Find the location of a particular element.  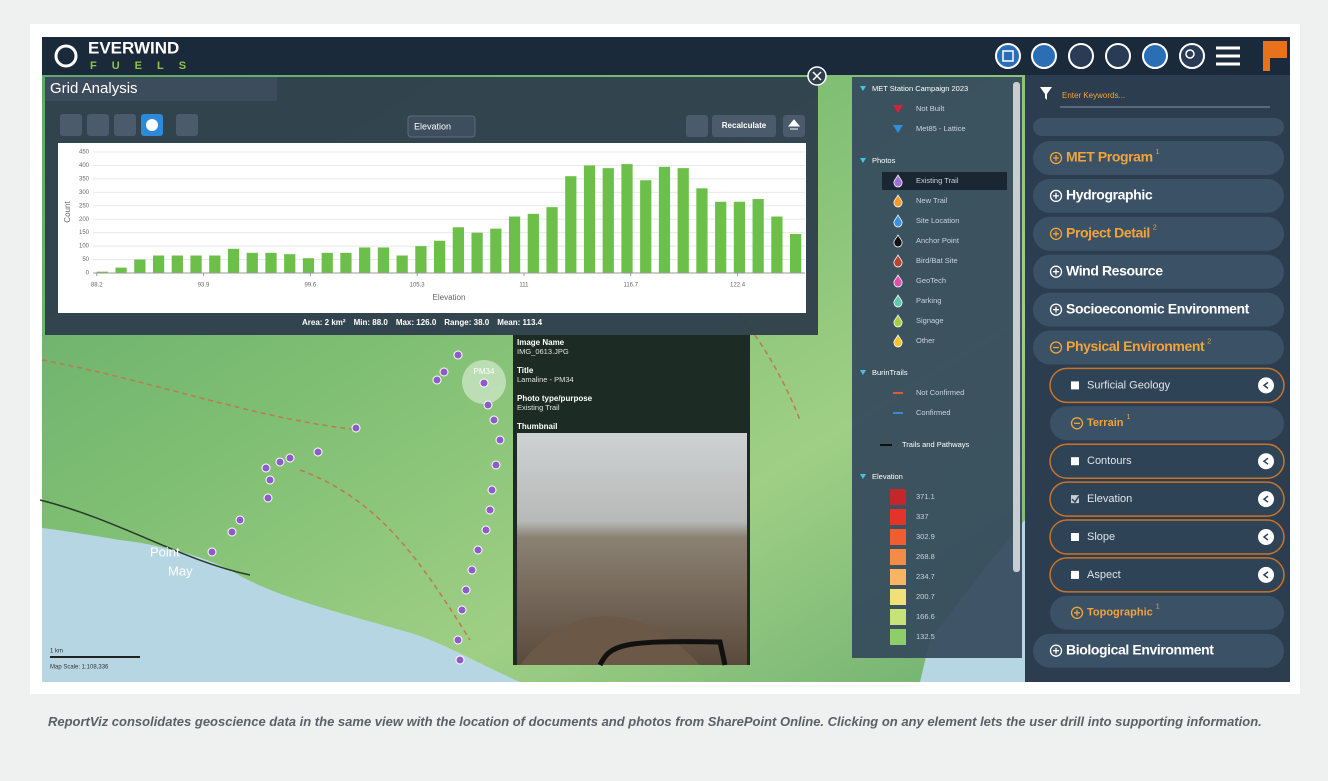

menu-button is located at coordinates (1228, 56).